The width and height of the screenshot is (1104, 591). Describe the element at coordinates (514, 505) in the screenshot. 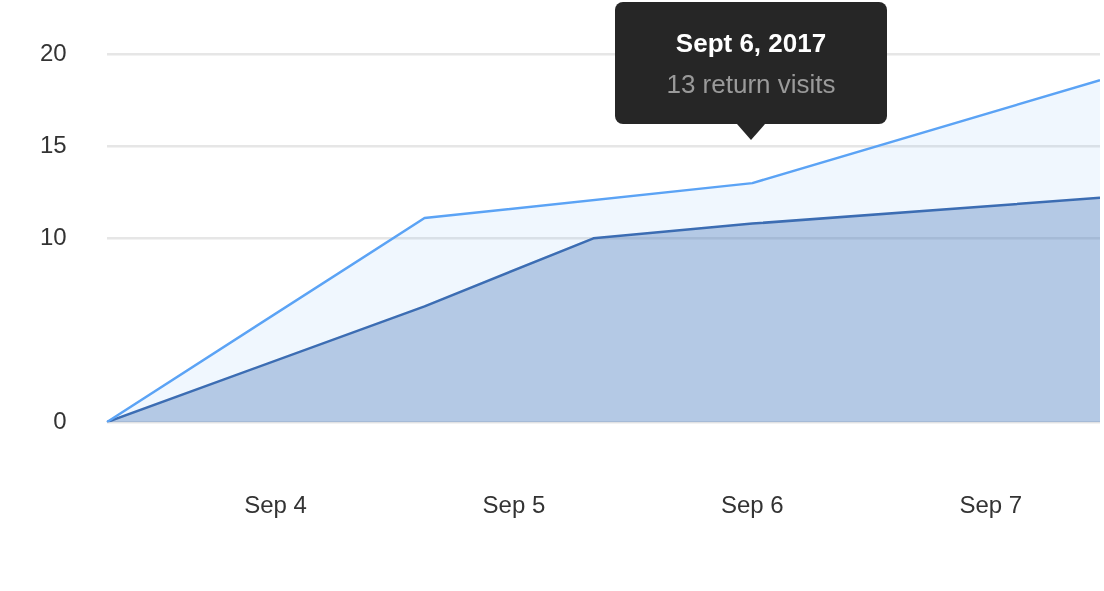

I see `x-tick-label: Sep 5` at that location.